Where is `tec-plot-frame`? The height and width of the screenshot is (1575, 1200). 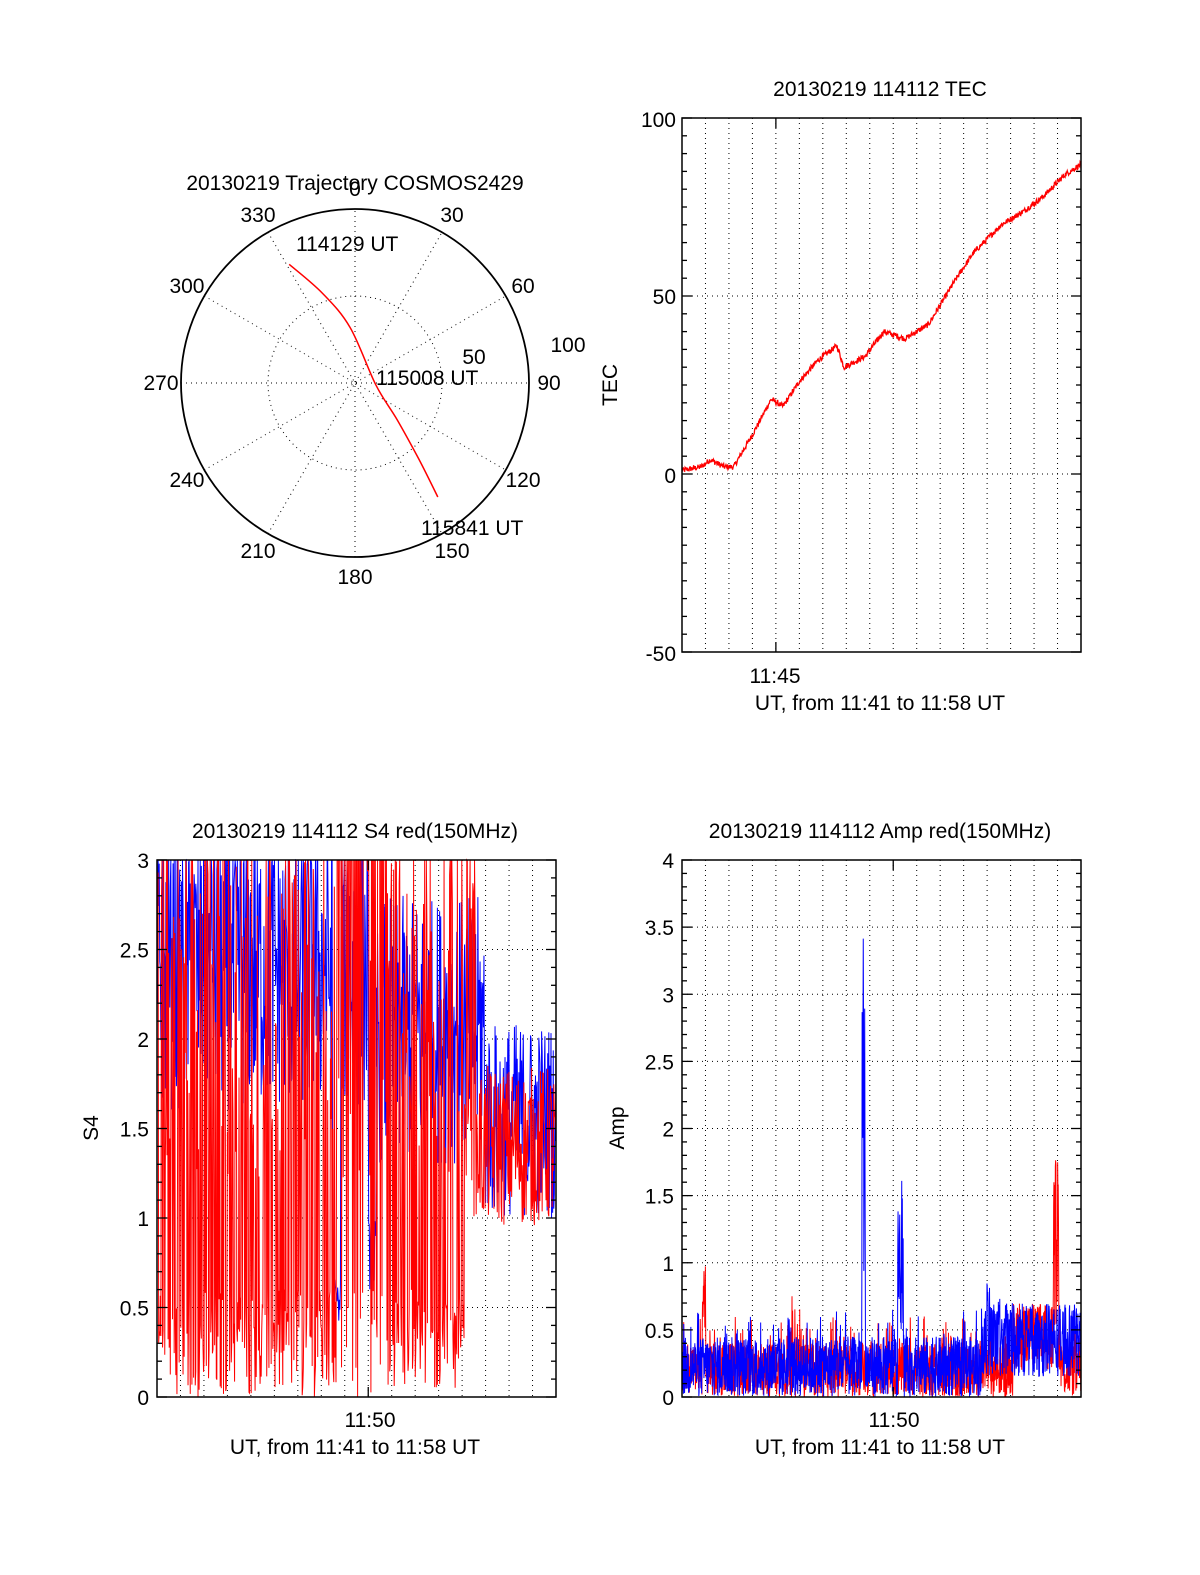
tec-plot-frame is located at coordinates (881, 385).